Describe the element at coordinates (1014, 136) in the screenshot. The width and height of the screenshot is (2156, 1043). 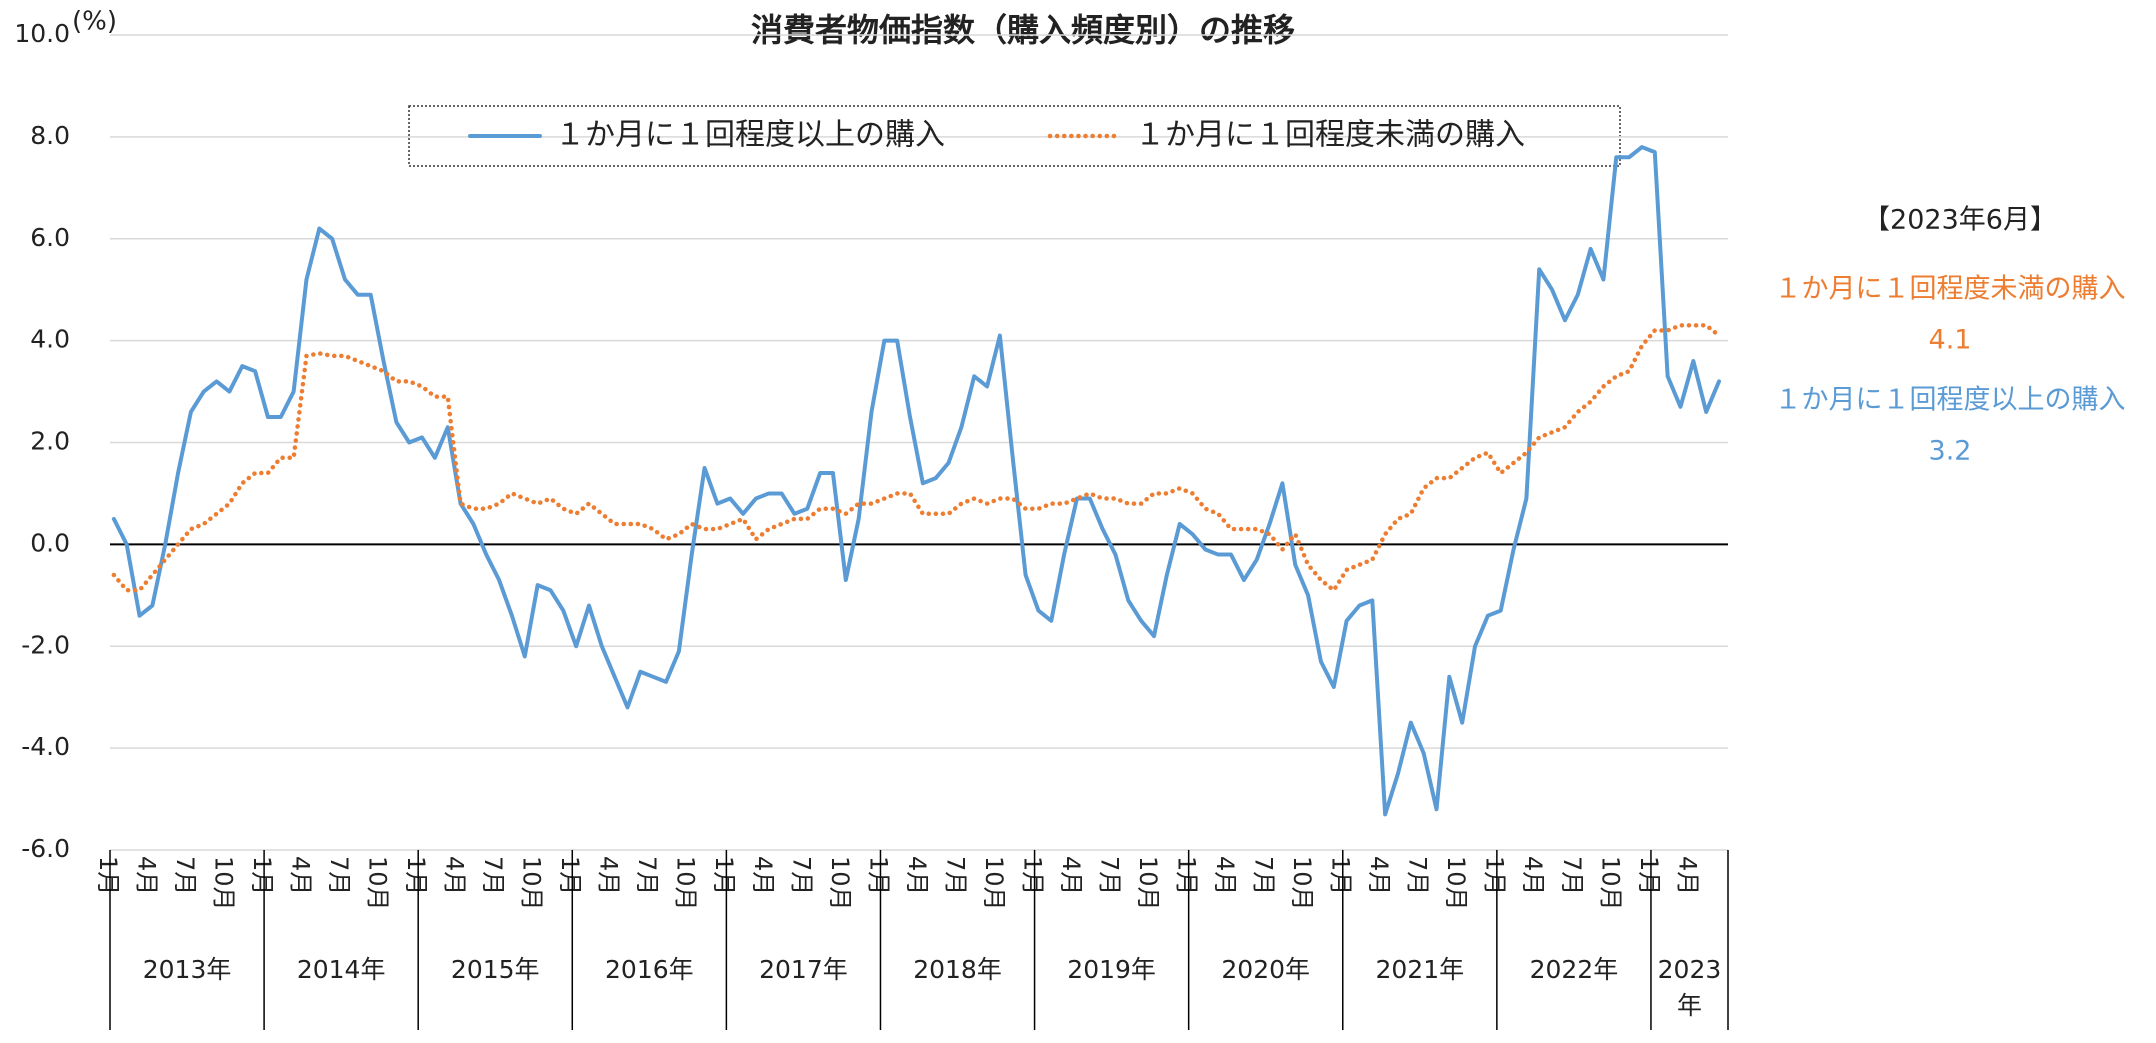
I see `legend-box` at that location.